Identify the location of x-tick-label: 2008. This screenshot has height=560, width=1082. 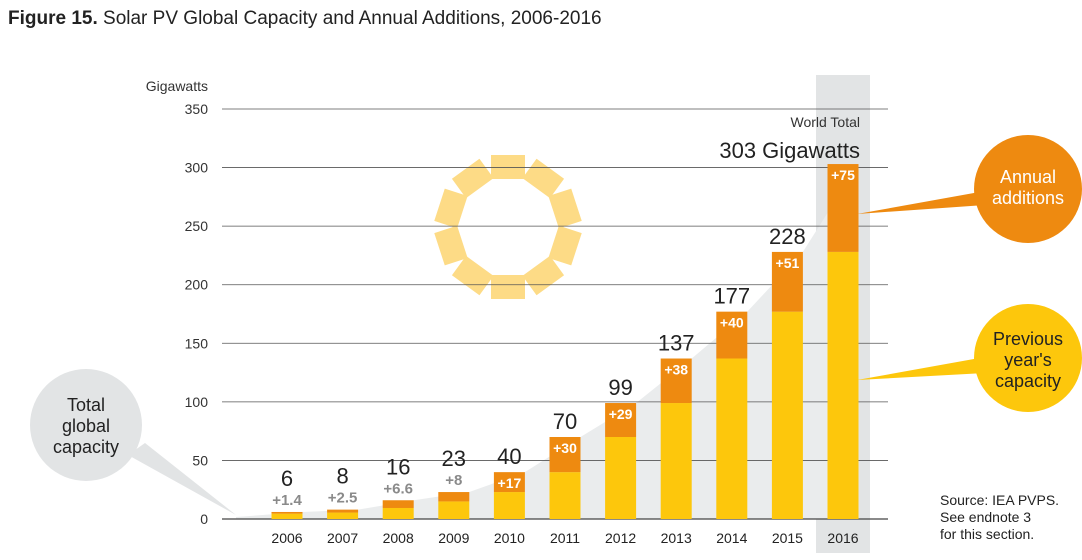
(398, 538).